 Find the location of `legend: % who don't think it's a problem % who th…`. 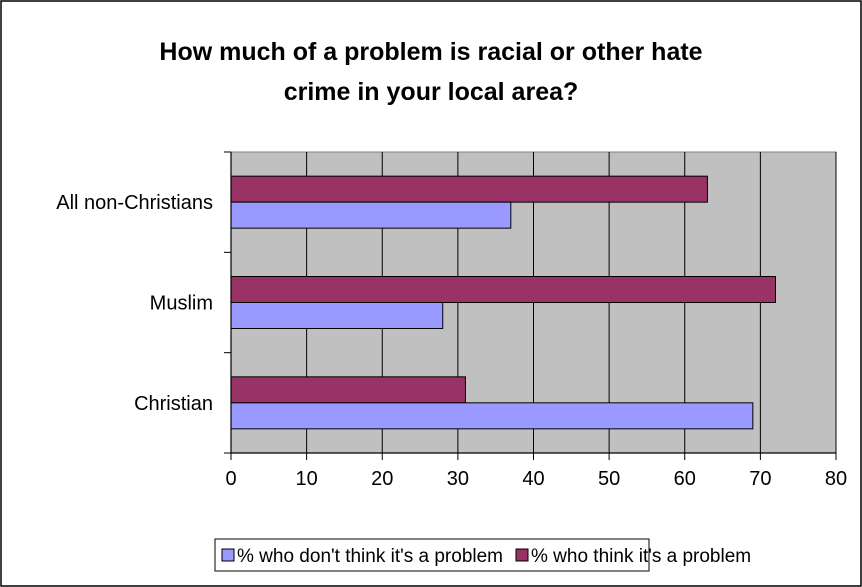

legend: % who don't think it's a problem % who th… is located at coordinates (482, 555).